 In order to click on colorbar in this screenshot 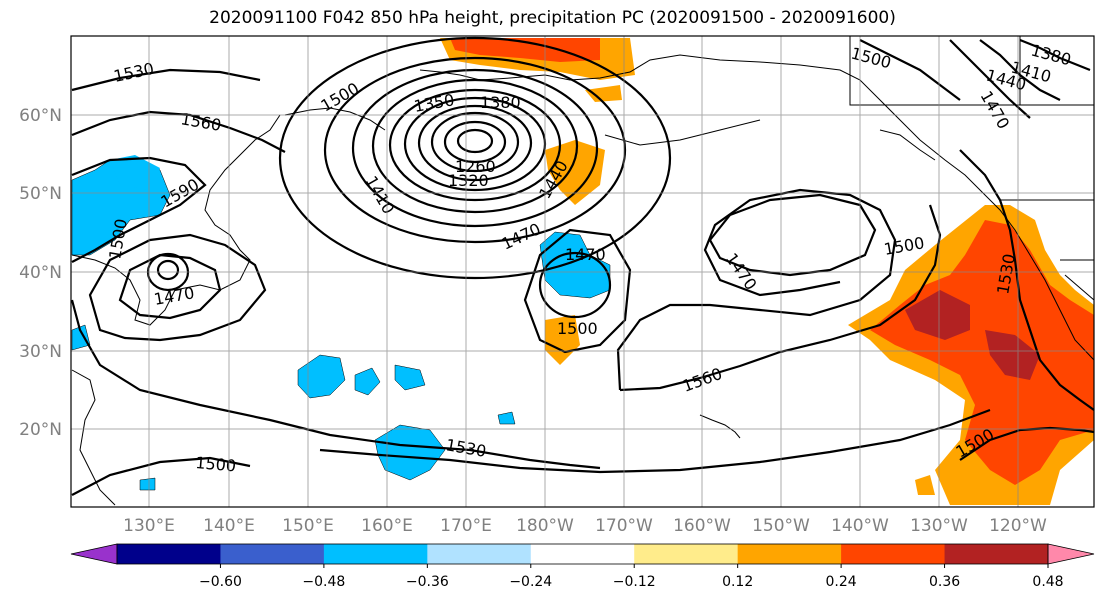, I will do `click(582, 554)`.